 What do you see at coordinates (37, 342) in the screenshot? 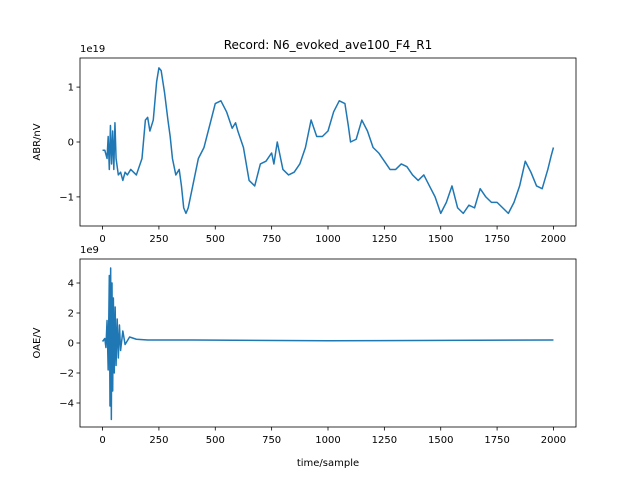
I see `y-axis-label: OAE/V` at bounding box center [37, 342].